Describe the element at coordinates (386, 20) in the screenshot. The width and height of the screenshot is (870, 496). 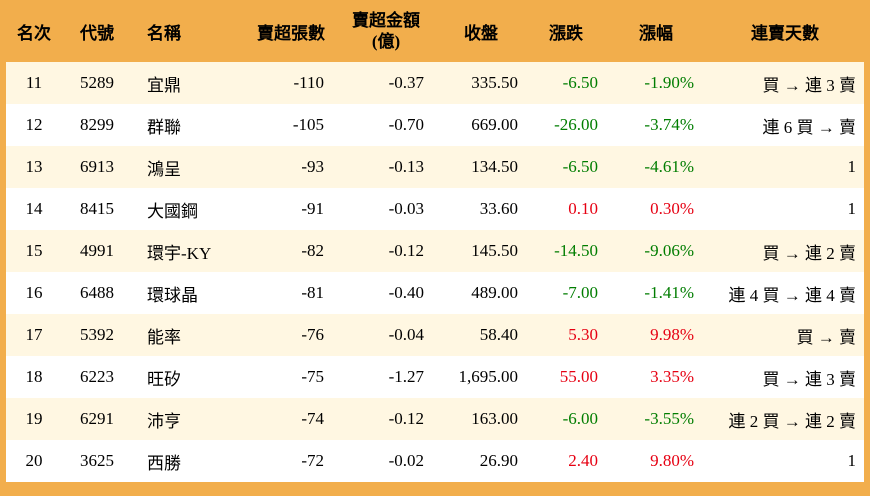
I see `header-sell-amount-line1: 賣超金額` at that location.